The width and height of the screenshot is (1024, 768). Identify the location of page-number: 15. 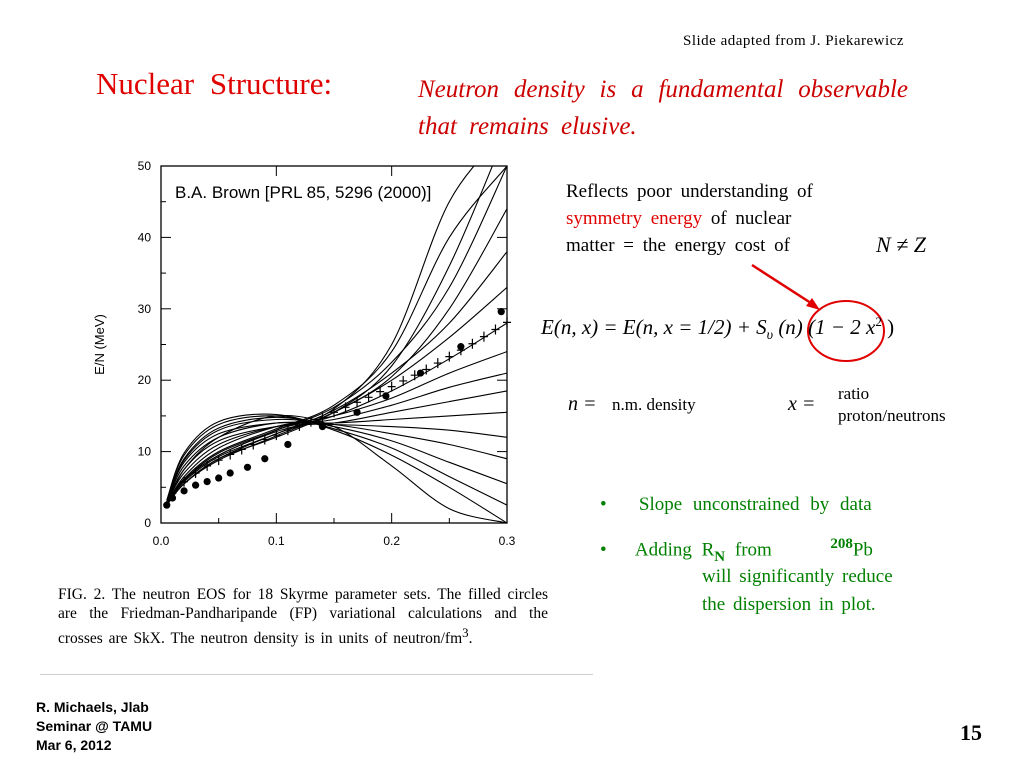
(971, 732).